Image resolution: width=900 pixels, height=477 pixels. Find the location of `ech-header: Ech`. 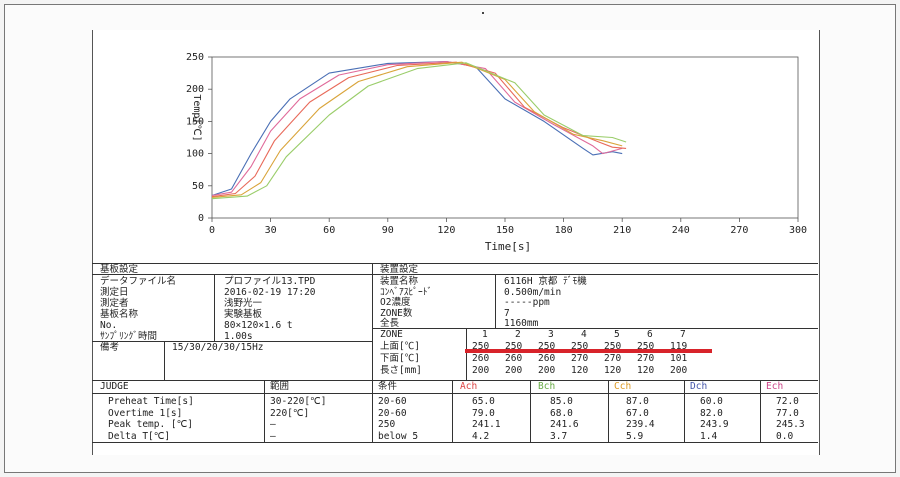

ech-header: Ech is located at coordinates (775, 386).